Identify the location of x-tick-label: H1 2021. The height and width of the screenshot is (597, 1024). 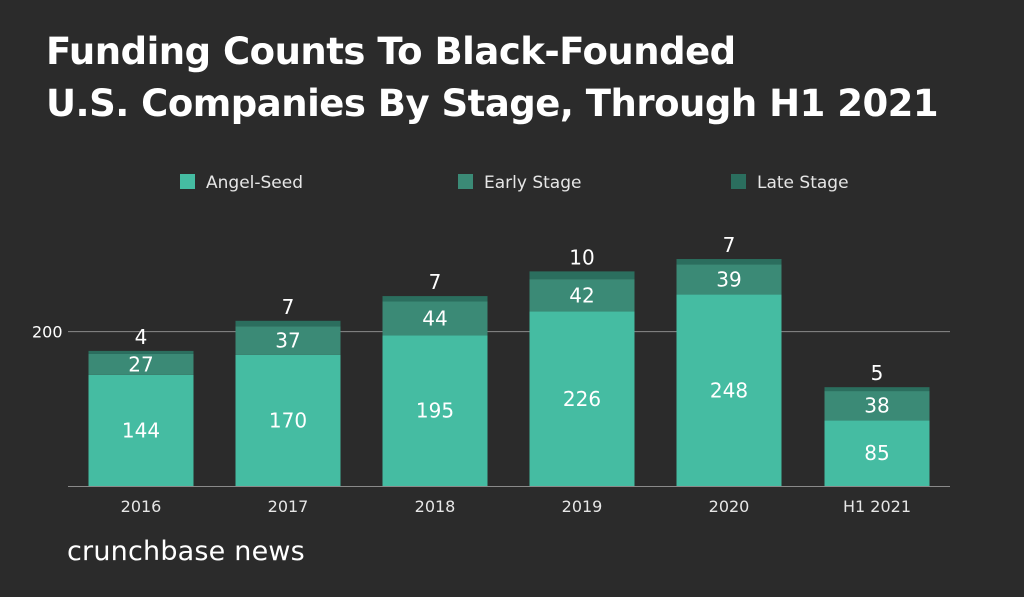
(877, 506).